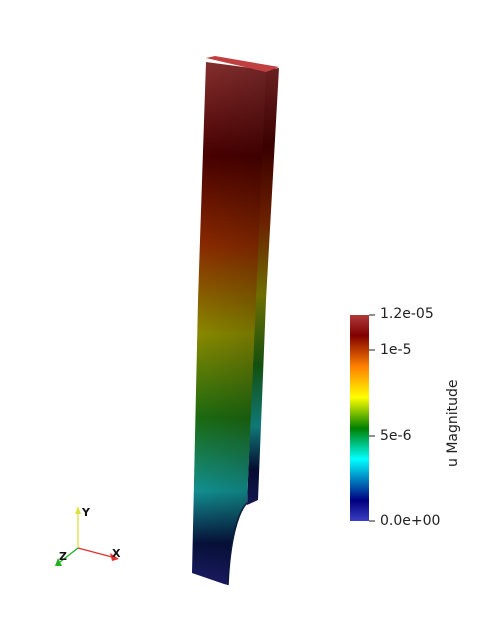  I want to click on colorbar, so click(359, 418).